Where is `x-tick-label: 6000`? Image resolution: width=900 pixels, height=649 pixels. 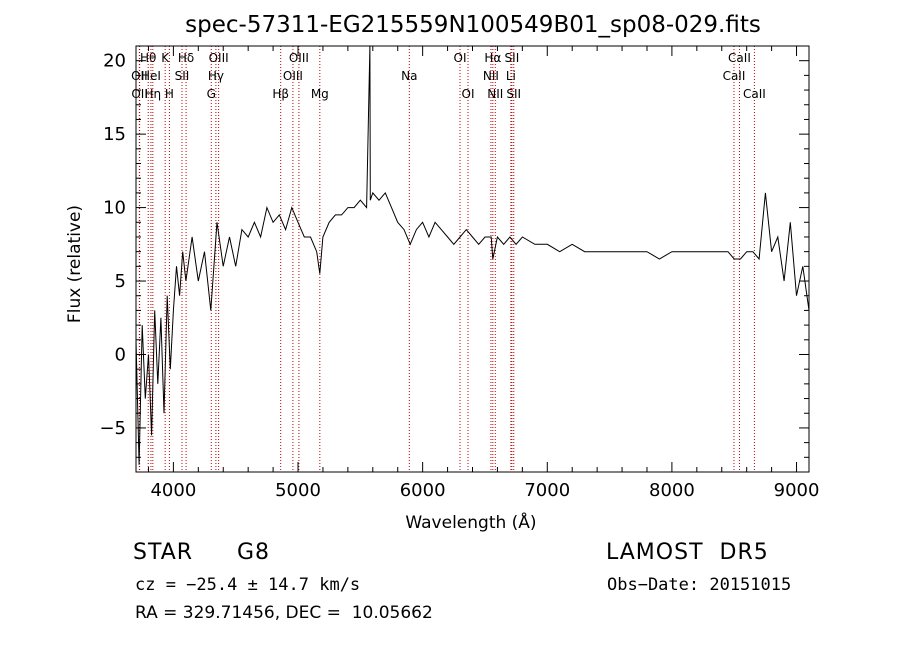 x-tick-label: 6000 is located at coordinates (423, 490).